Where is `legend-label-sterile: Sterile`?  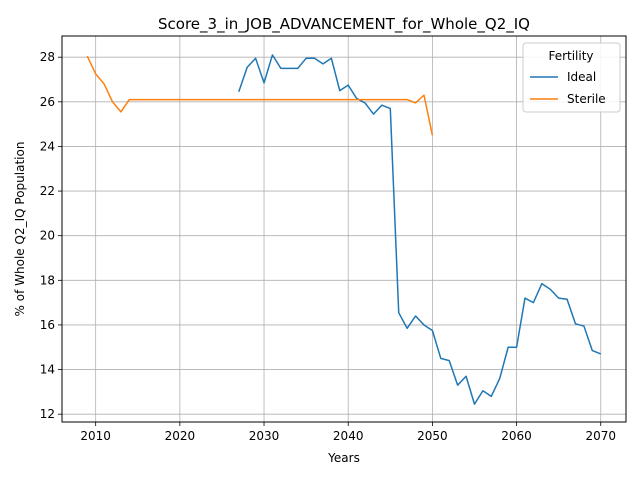 legend-label-sterile: Sterile is located at coordinates (586, 99).